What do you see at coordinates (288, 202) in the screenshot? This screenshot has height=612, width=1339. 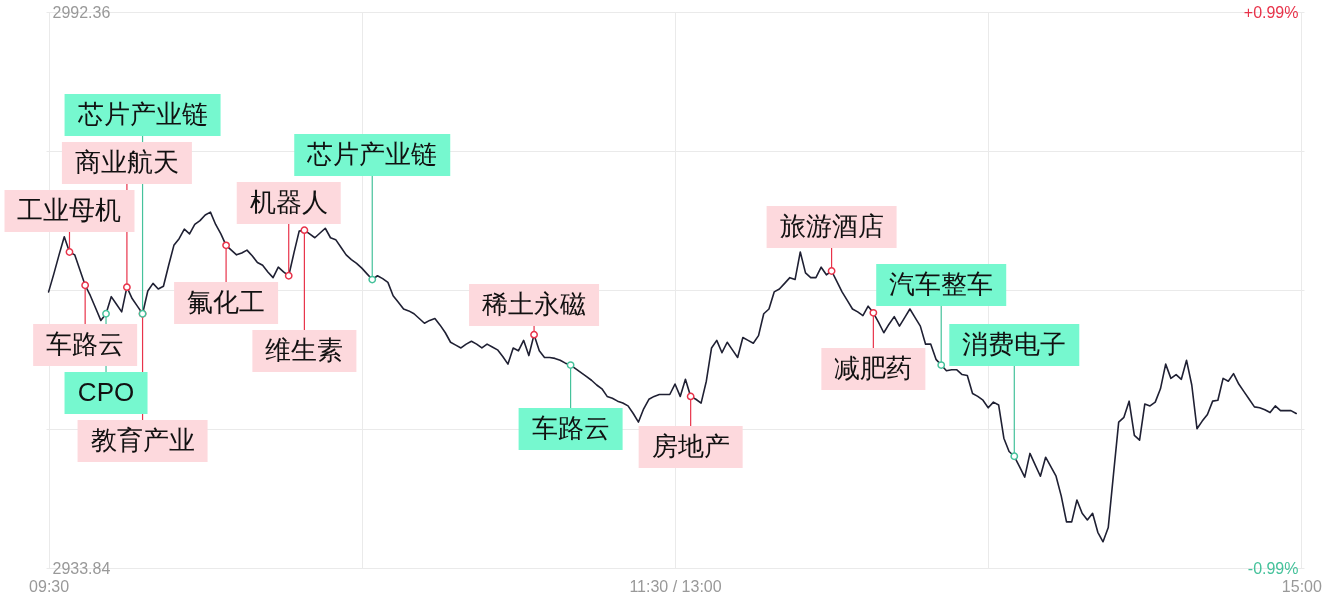 I see `annotation: 机器人` at bounding box center [288, 202].